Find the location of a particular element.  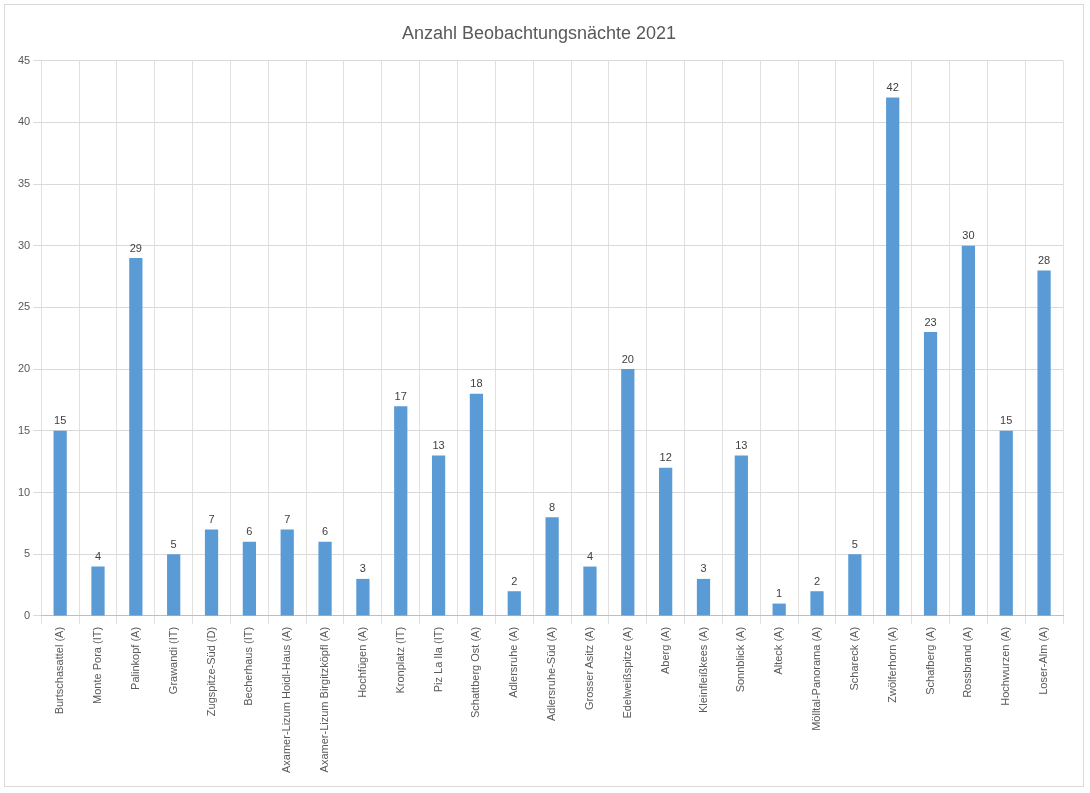

y-tick-label: 45 is located at coordinates (24, 59).